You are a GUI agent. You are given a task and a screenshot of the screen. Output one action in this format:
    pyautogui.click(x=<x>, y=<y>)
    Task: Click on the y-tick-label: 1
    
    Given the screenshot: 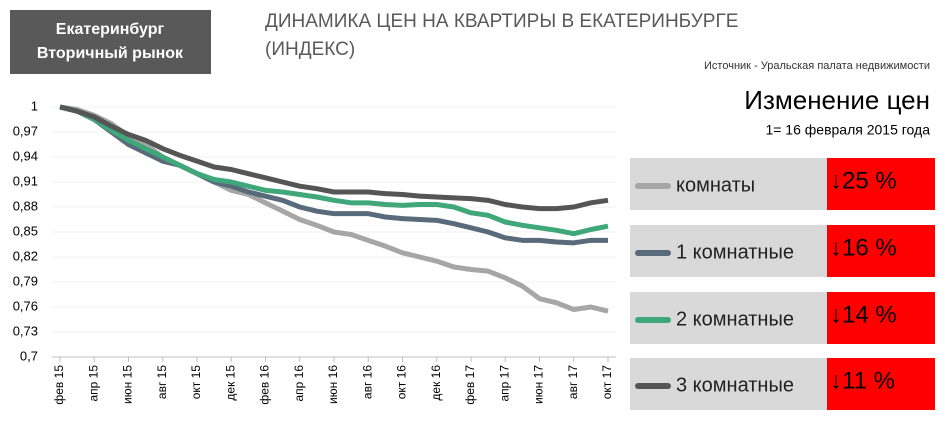 What is the action you would take?
    pyautogui.click(x=34, y=105)
    